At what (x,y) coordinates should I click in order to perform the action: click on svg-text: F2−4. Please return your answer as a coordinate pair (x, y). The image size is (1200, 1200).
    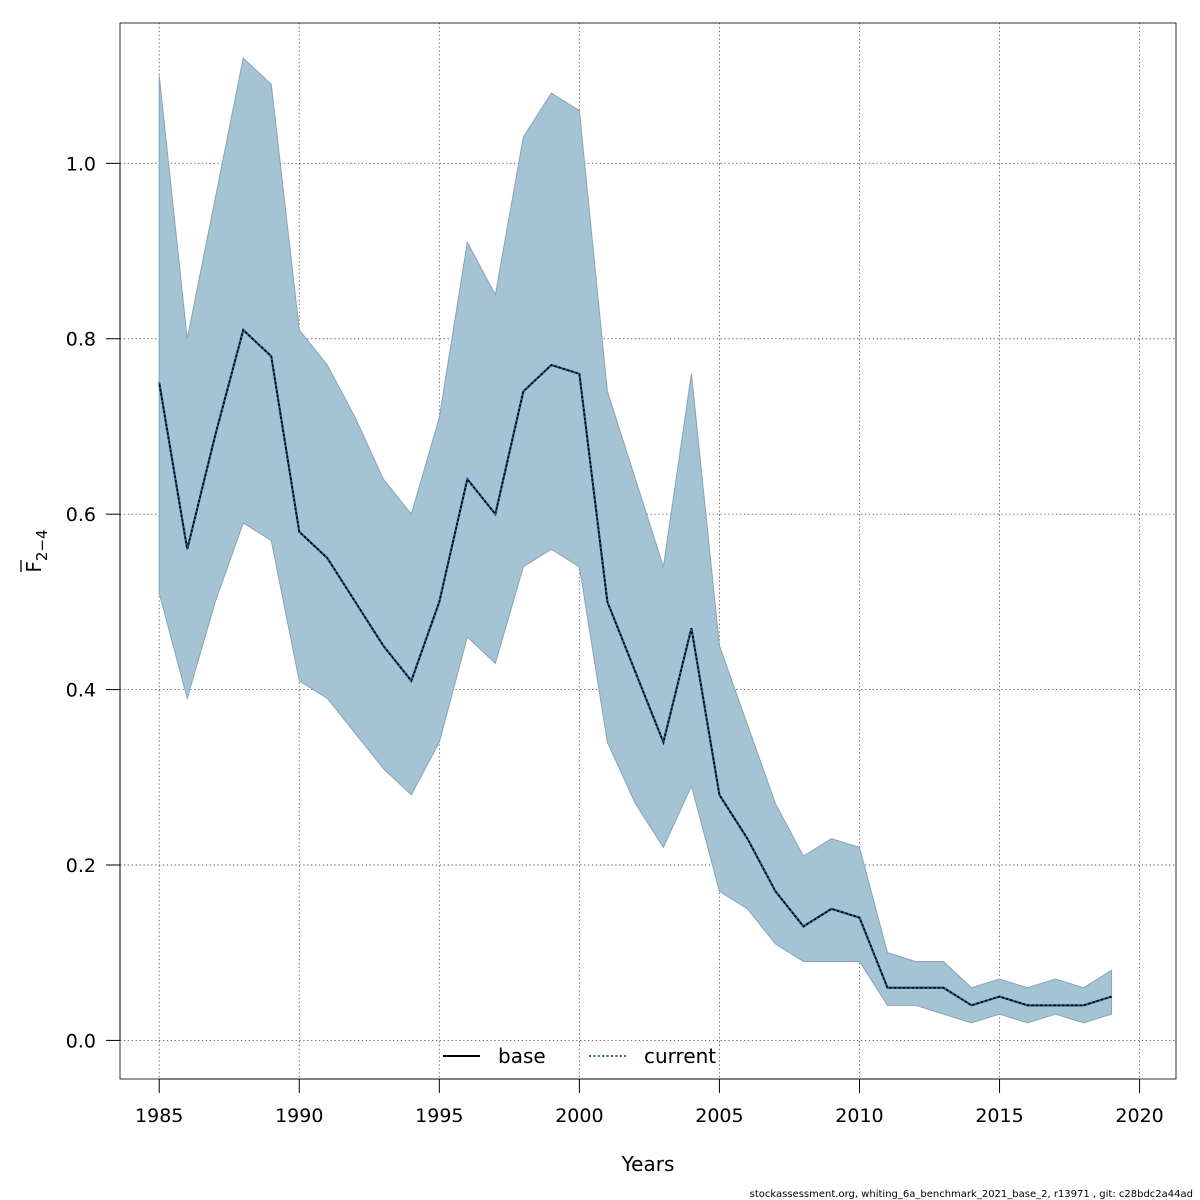
    Looking at the image, I should click on (36, 550).